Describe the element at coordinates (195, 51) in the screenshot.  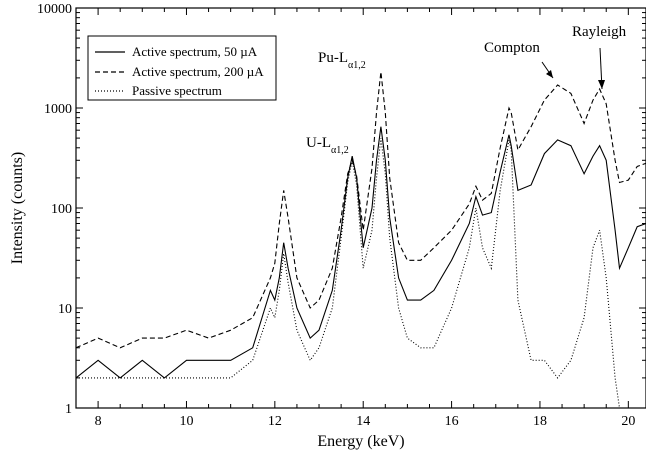
I see `legend-label-50ua: Active spectrum, 50 µA` at that location.